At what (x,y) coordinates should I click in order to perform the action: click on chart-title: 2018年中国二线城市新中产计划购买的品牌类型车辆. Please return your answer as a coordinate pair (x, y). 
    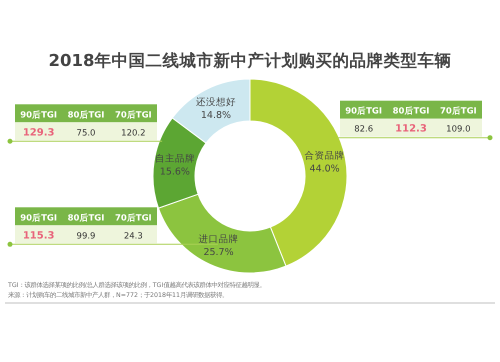
    Looking at the image, I should click on (250, 60).